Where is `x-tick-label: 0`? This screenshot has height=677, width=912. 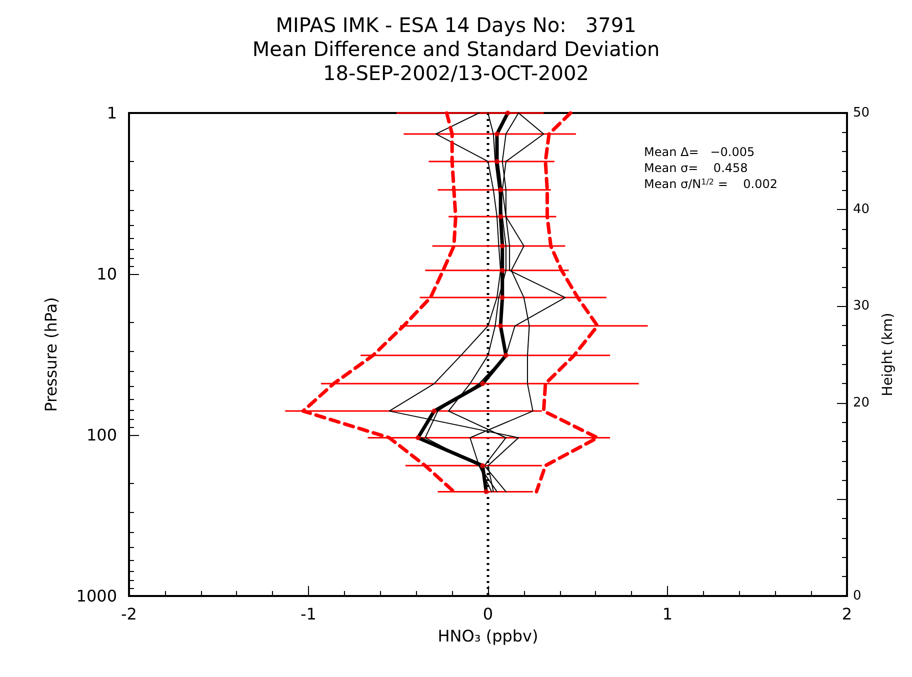 x-tick-label: 0 is located at coordinates (488, 614).